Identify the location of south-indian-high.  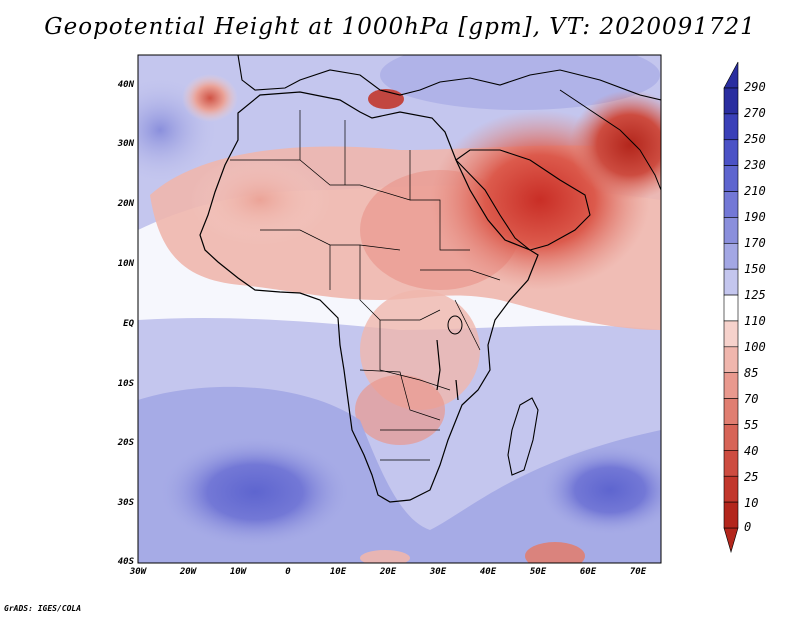
(600, 490).